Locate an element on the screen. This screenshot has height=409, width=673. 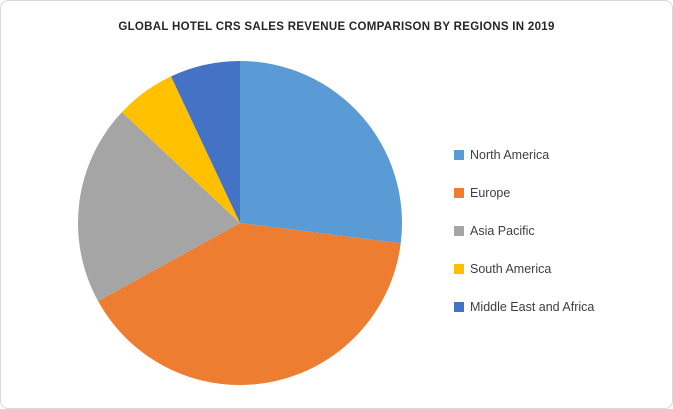
legend-label: Europe is located at coordinates (490, 193).